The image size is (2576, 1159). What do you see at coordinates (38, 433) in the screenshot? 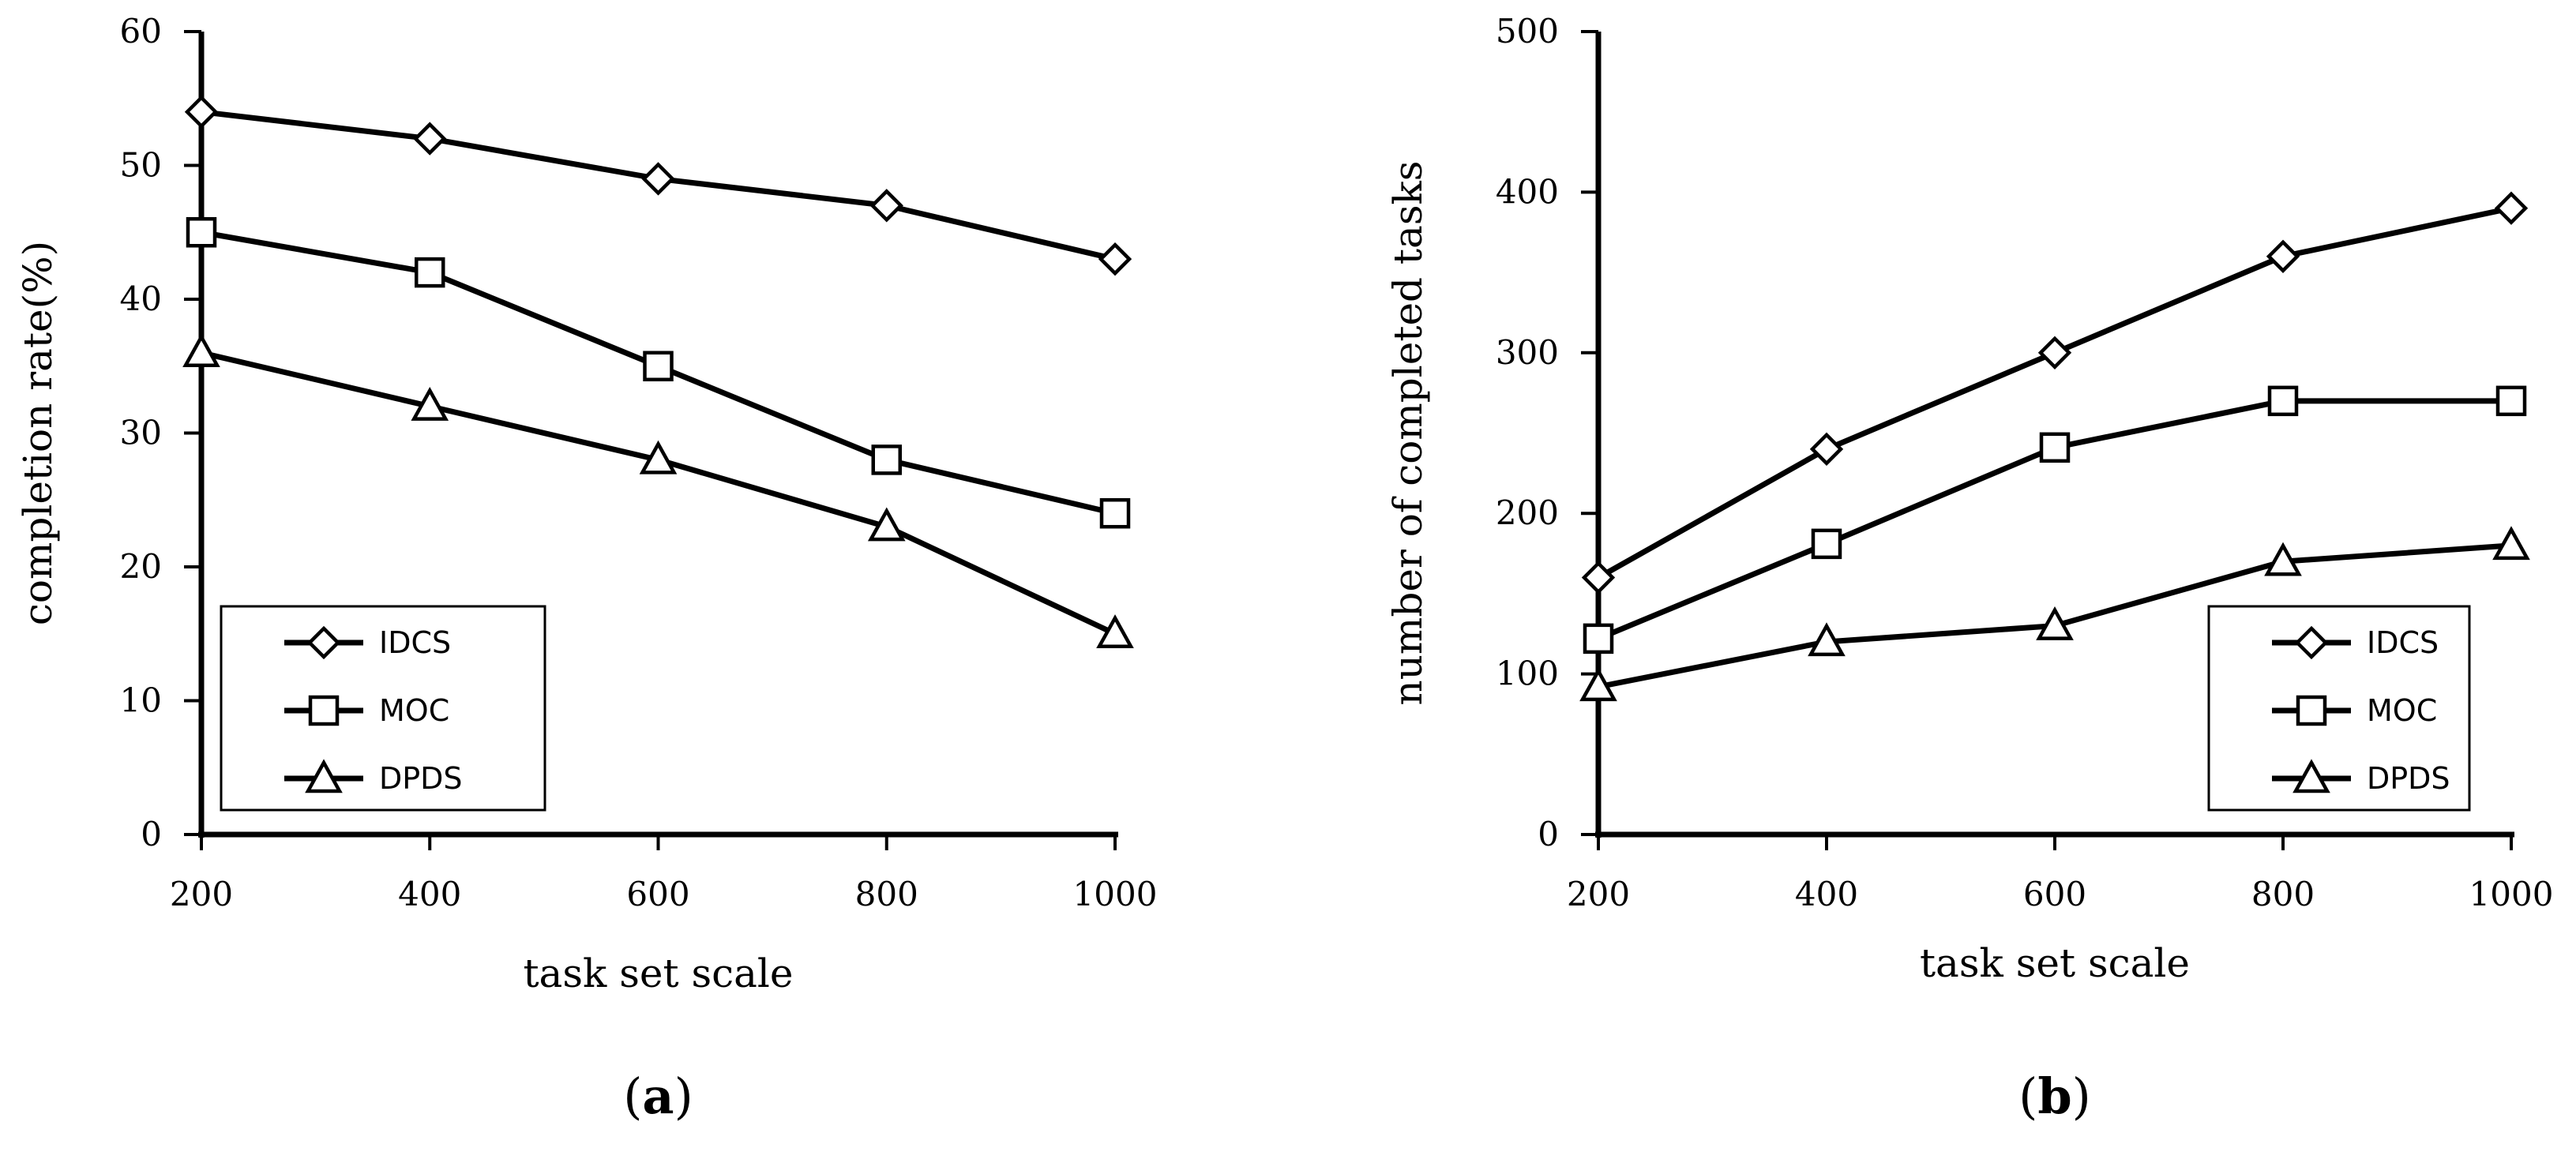
I see `y-axis-title: completion rate(%)` at bounding box center [38, 433].